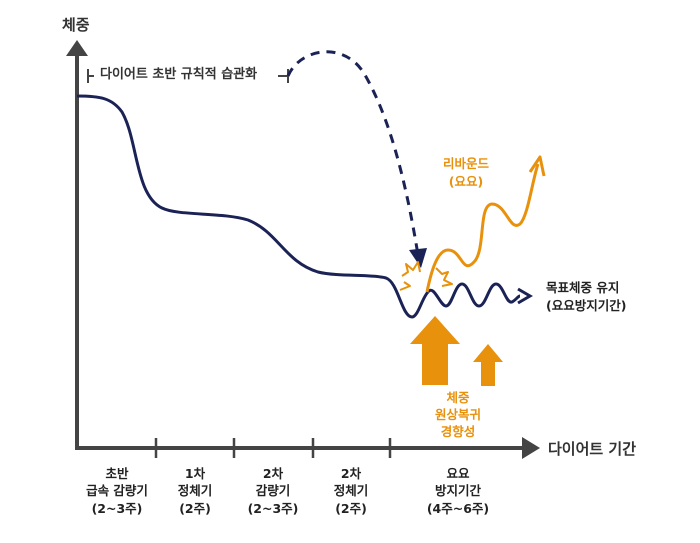 Image resolution: width=700 pixels, height=543 pixels. Describe the element at coordinates (117, 473) in the screenshot. I see `phase-line1: 초반` at that location.